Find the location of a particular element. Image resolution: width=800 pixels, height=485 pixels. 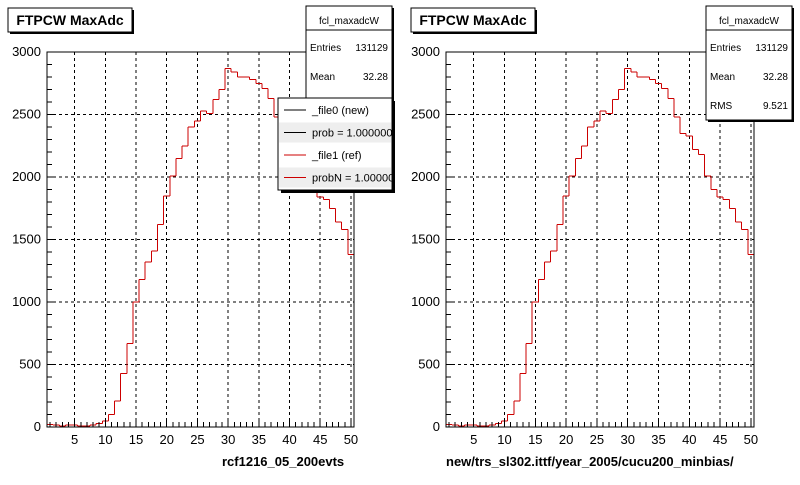

stats-value: 9.521 is located at coordinates (775, 106).